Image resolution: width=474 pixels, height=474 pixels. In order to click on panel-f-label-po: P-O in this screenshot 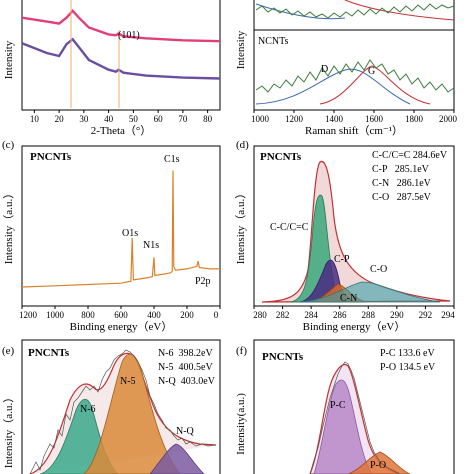, I will do `click(378, 465)`.